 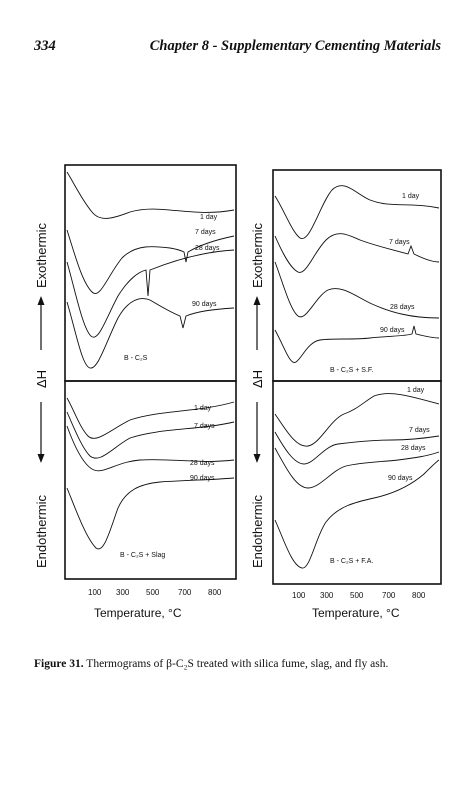 What do you see at coordinates (357, 448) in the screenshot?
I see `right-bottom-curve-7-days` at bounding box center [357, 448].